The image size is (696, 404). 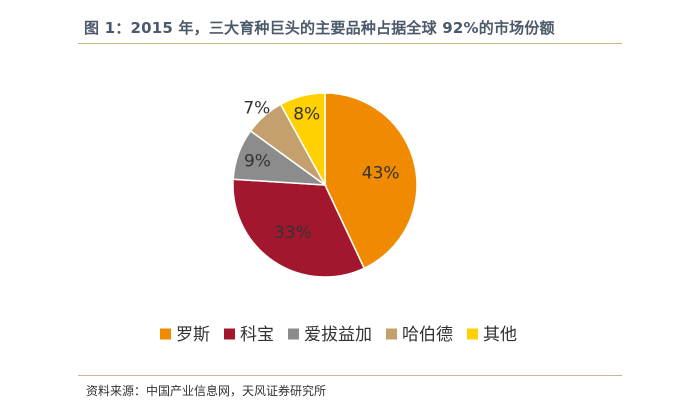 What do you see at coordinates (257, 335) in the screenshot?
I see `legend-label-2: 科宝` at bounding box center [257, 335].